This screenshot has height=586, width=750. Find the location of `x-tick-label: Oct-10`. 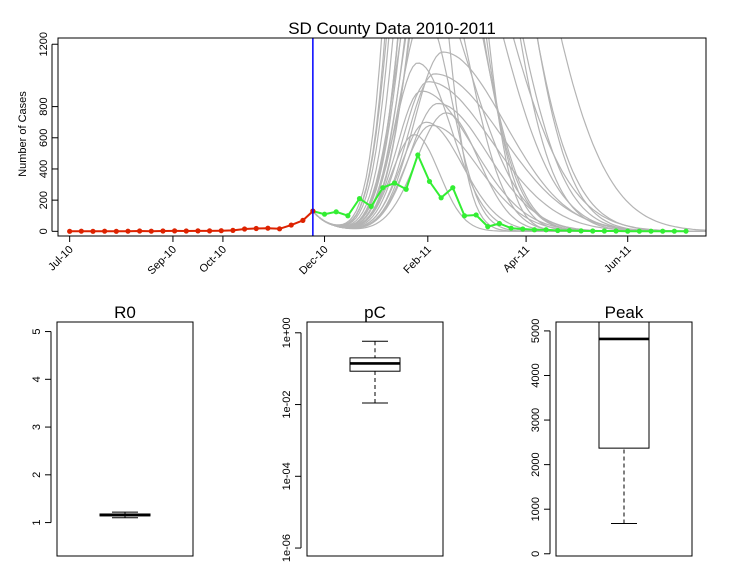

x-tick-label: Oct-10 is located at coordinates (213, 260).